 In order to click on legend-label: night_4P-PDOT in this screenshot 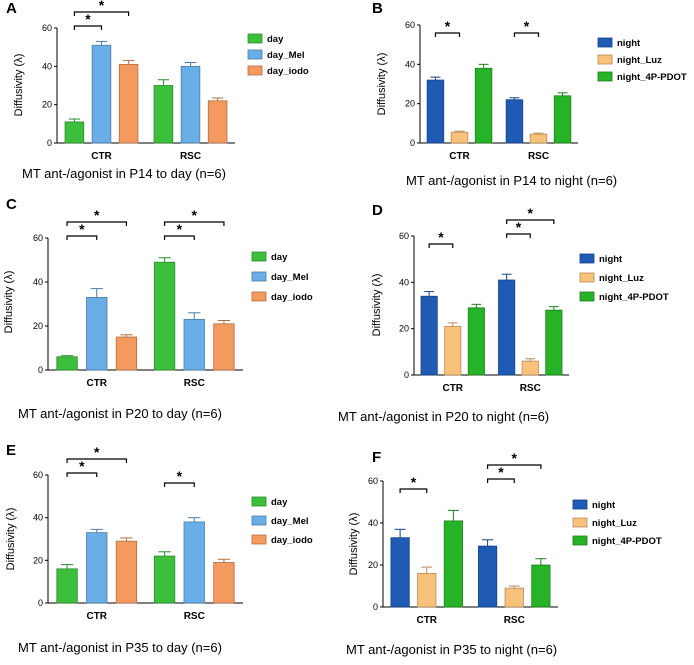, I will do `click(652, 77)`.